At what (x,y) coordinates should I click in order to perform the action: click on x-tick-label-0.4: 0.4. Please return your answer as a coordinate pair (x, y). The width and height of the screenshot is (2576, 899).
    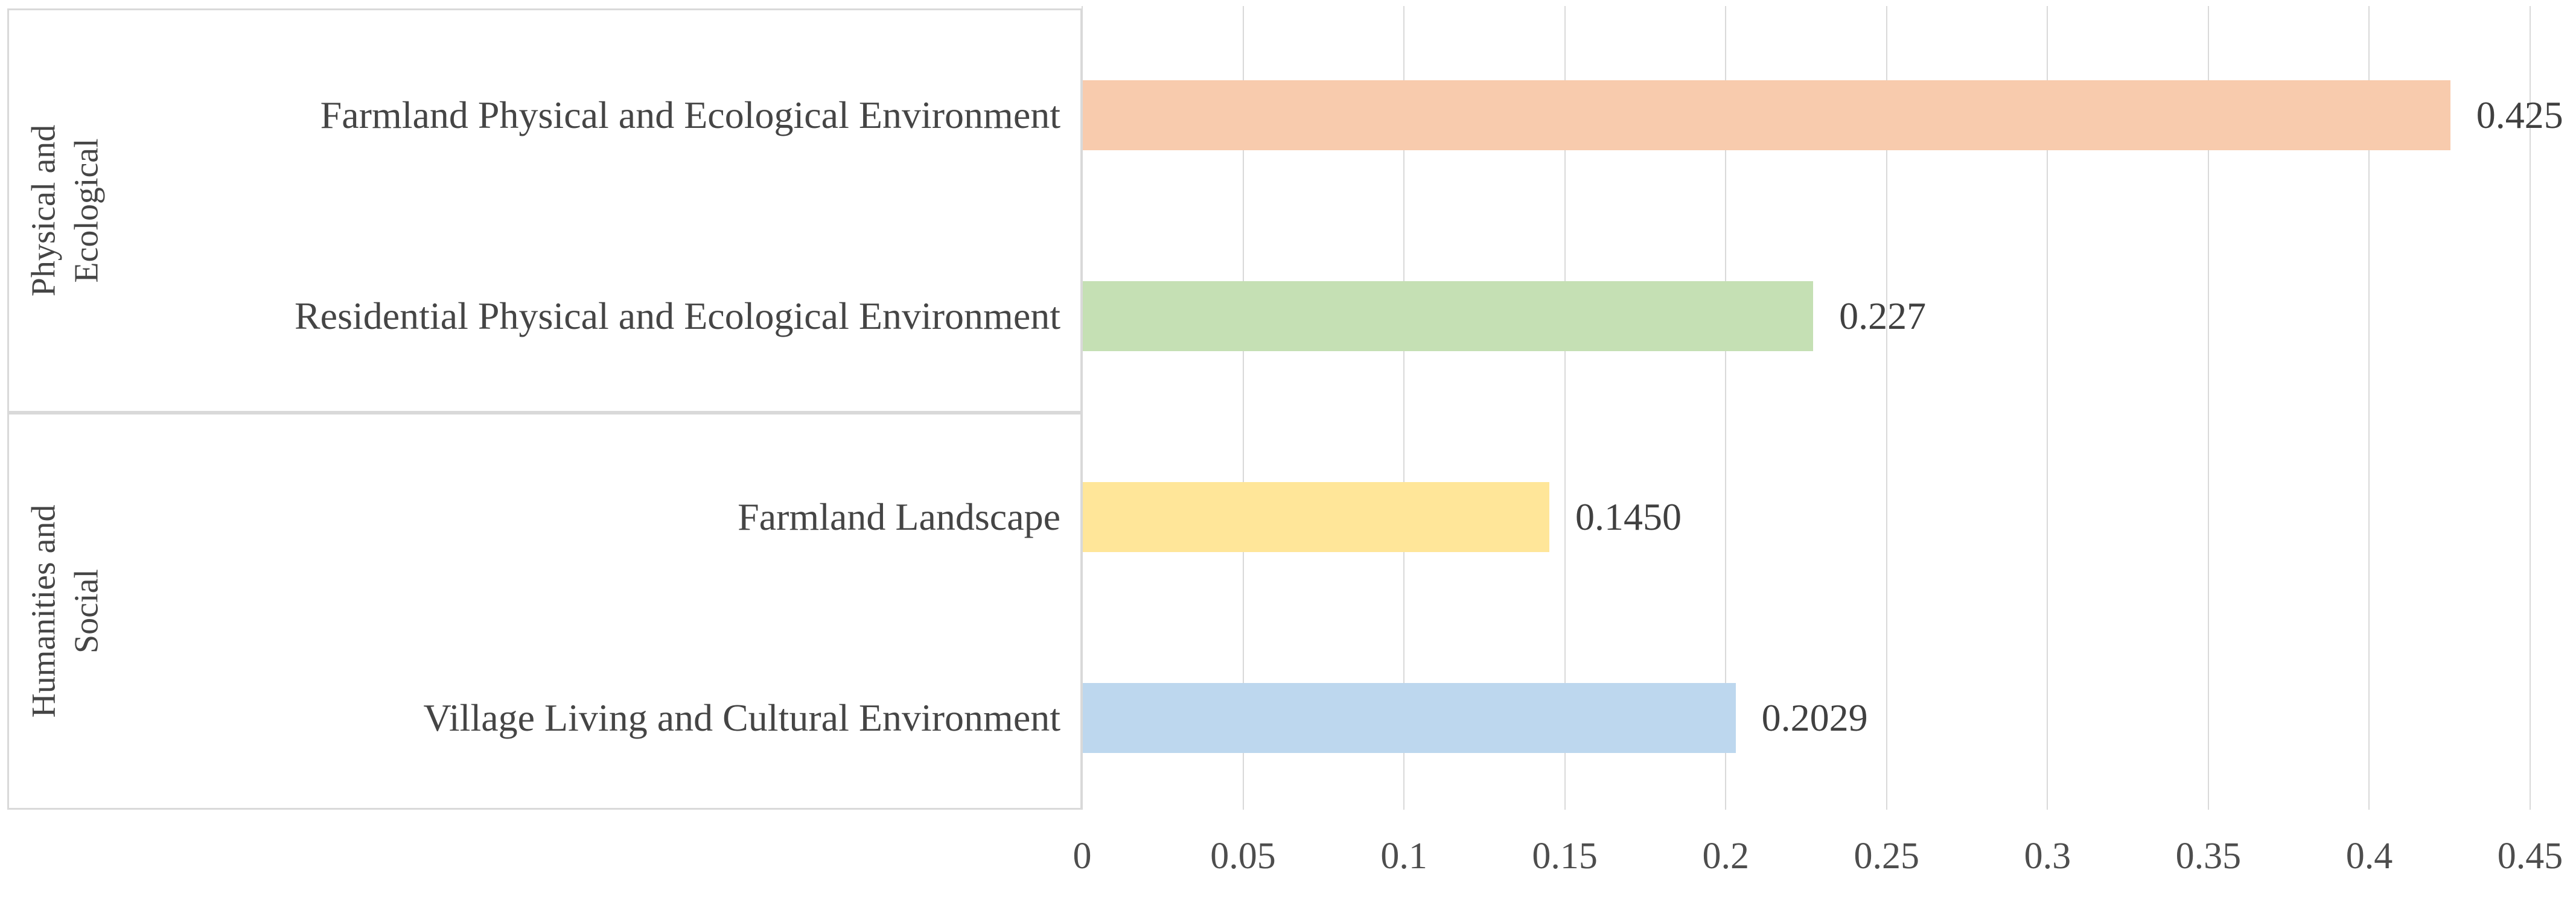
    Looking at the image, I should click on (2369, 857).